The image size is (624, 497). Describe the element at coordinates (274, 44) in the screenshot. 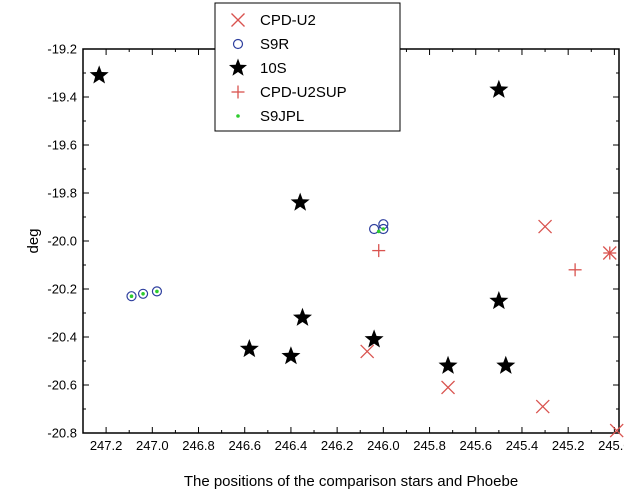

I see `legend-label: S9R` at that location.